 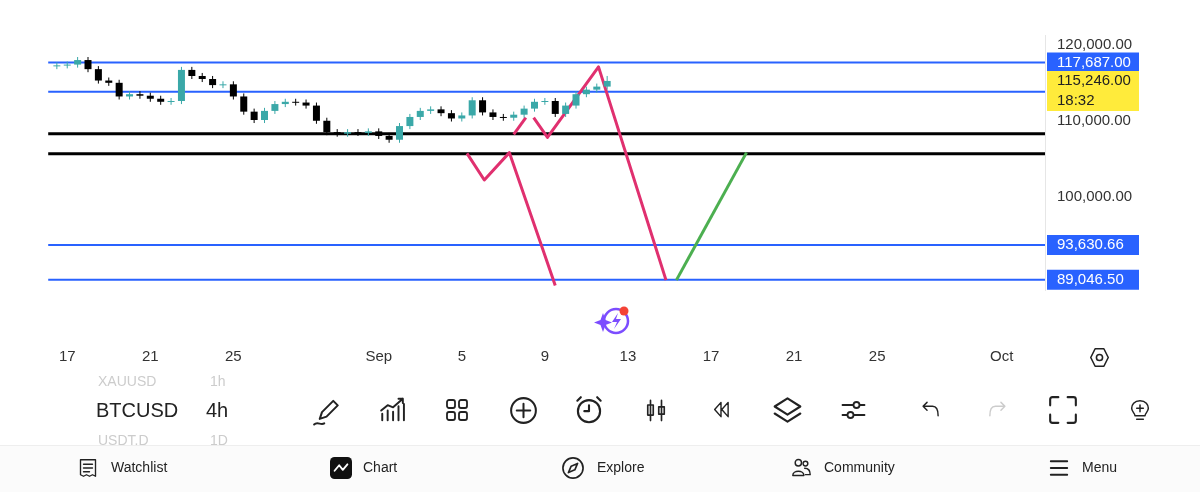 I want to click on text: Community, so click(x=859, y=467).